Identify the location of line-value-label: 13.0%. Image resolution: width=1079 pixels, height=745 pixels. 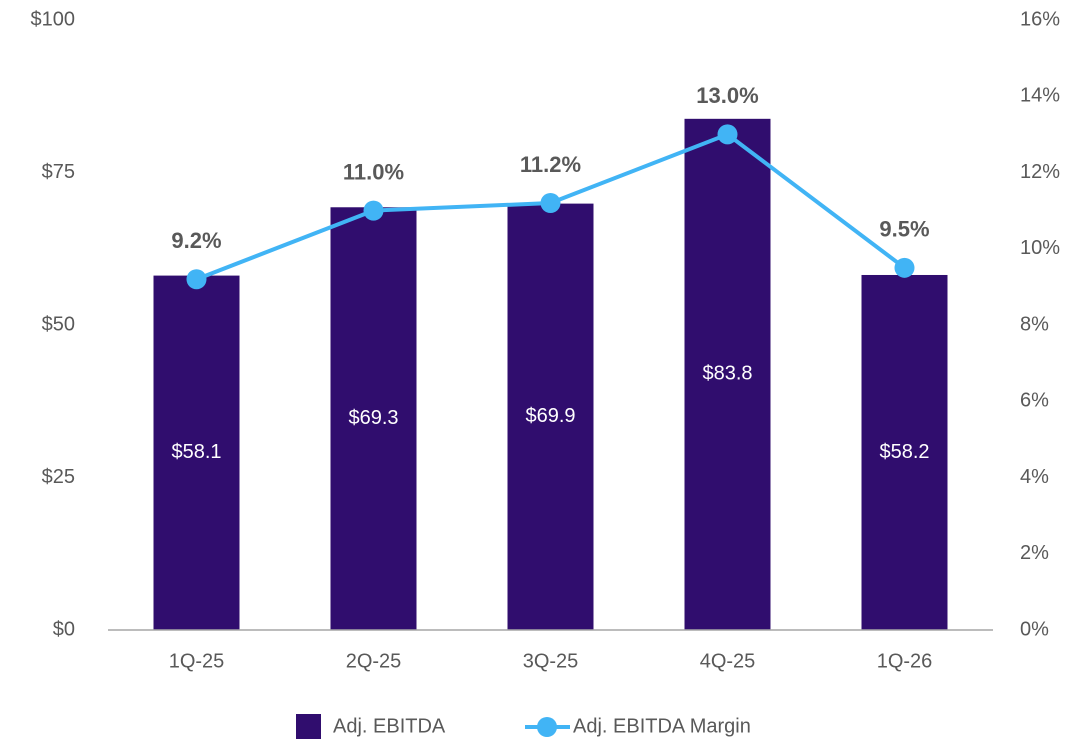
(727, 95).